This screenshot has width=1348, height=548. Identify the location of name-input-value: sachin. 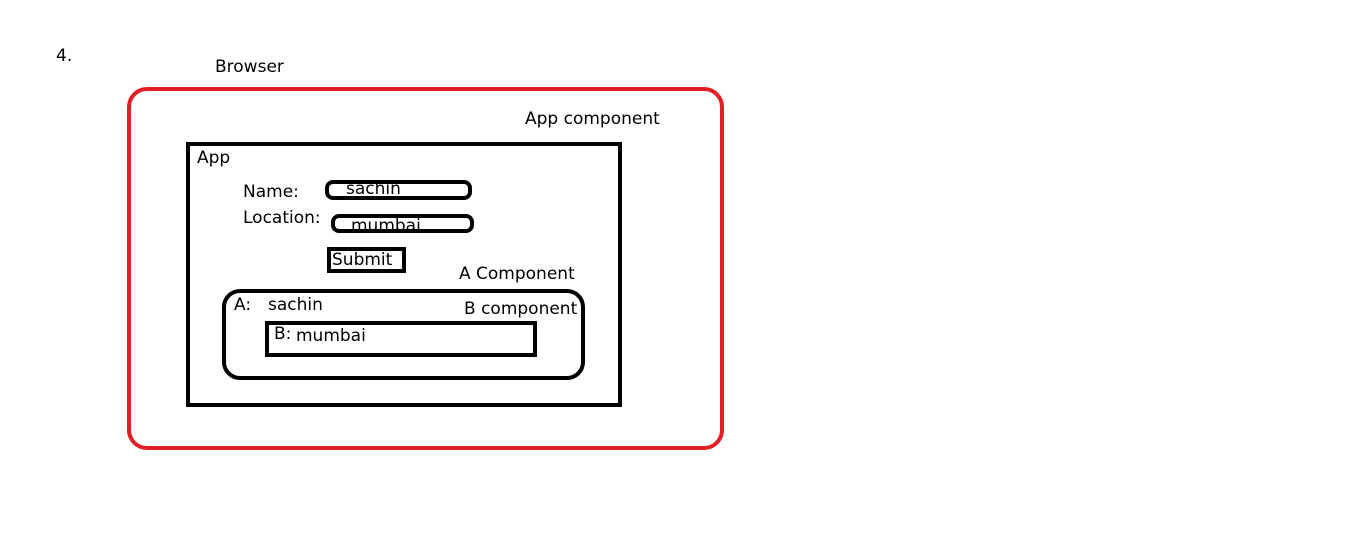
(373, 189).